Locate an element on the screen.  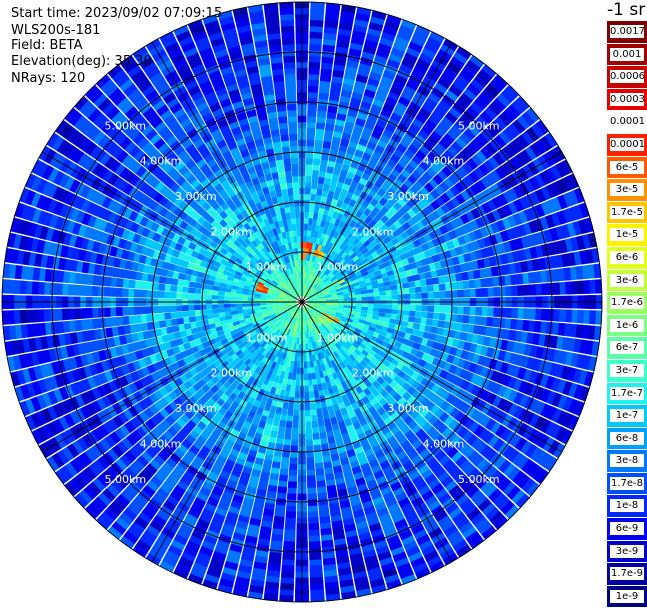
colorbar-level-label: 0.0001 is located at coordinates (627, 144).